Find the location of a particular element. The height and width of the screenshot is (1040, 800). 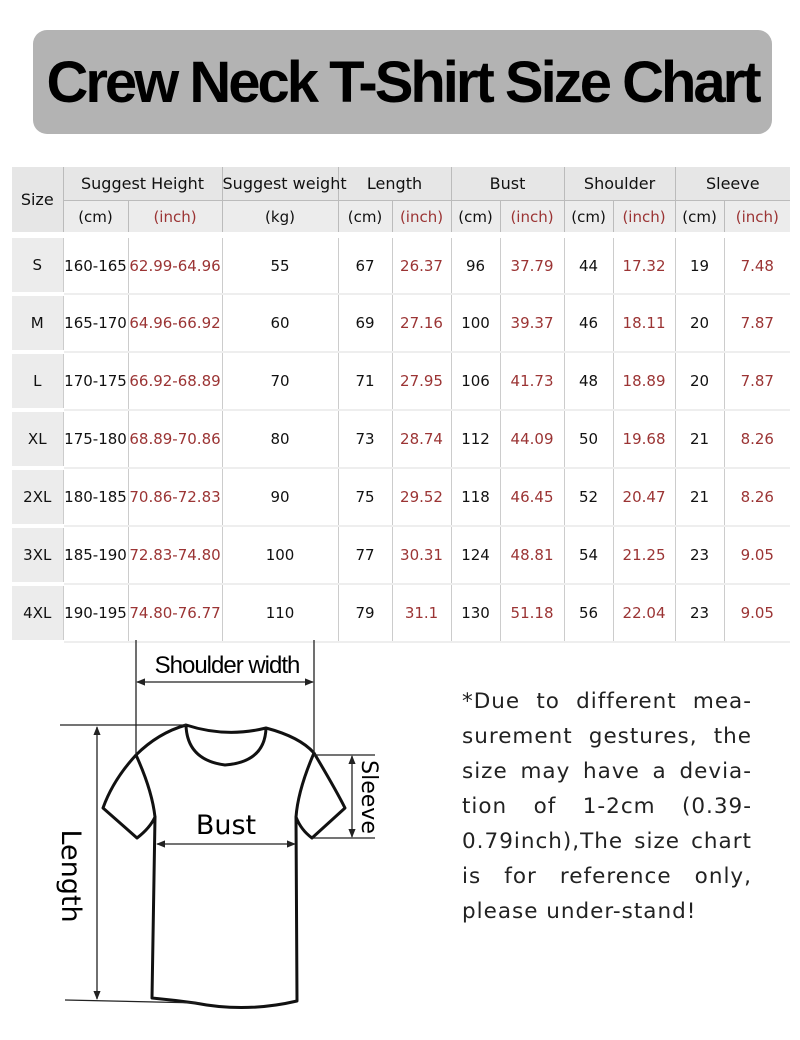

size-cell: M is located at coordinates (37, 324).